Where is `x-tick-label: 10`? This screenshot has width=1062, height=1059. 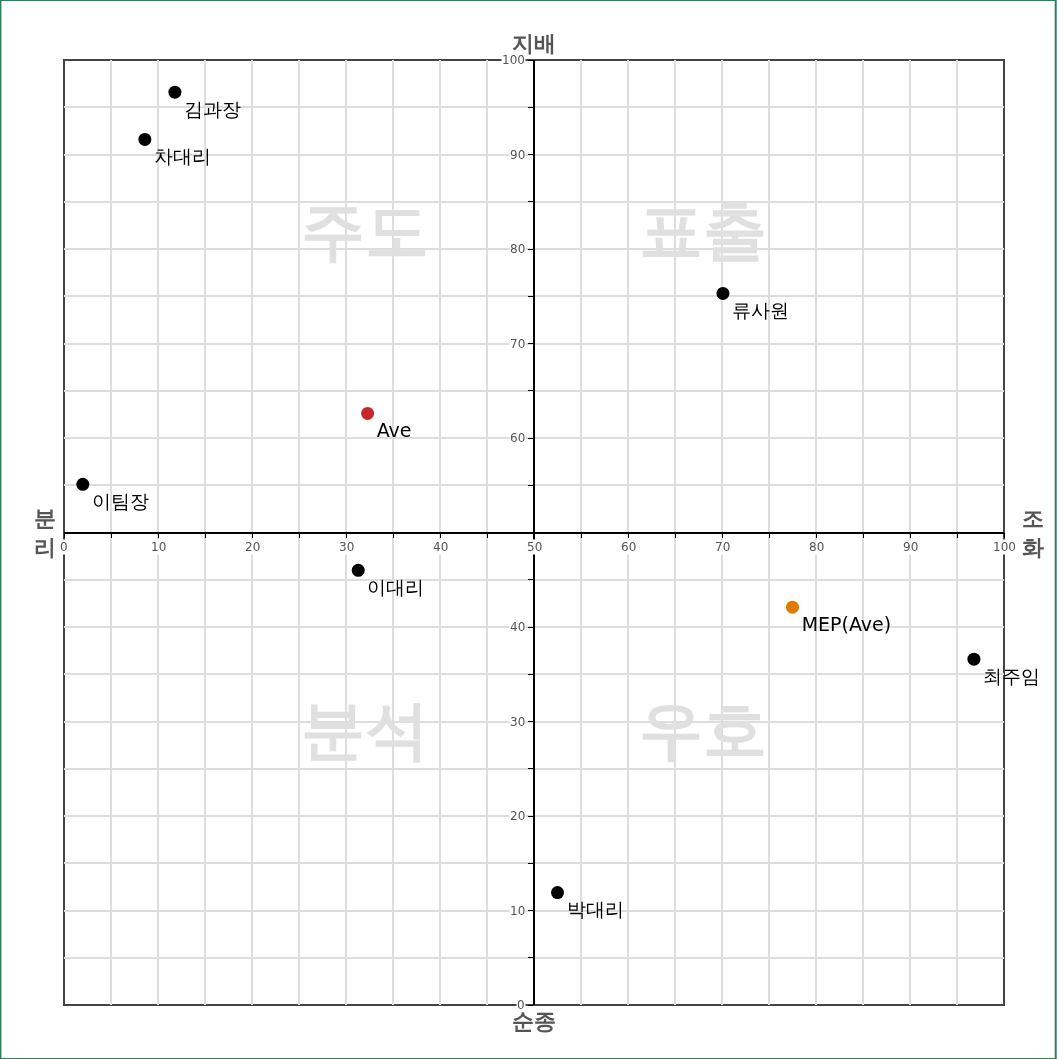 x-tick-label: 10 is located at coordinates (159, 547).